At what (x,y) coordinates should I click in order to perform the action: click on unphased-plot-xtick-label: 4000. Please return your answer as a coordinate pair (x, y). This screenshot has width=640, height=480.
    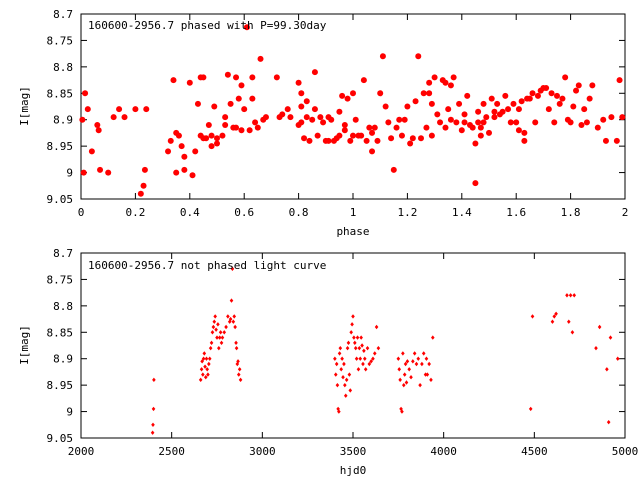
    Looking at the image, I should click on (443, 451).